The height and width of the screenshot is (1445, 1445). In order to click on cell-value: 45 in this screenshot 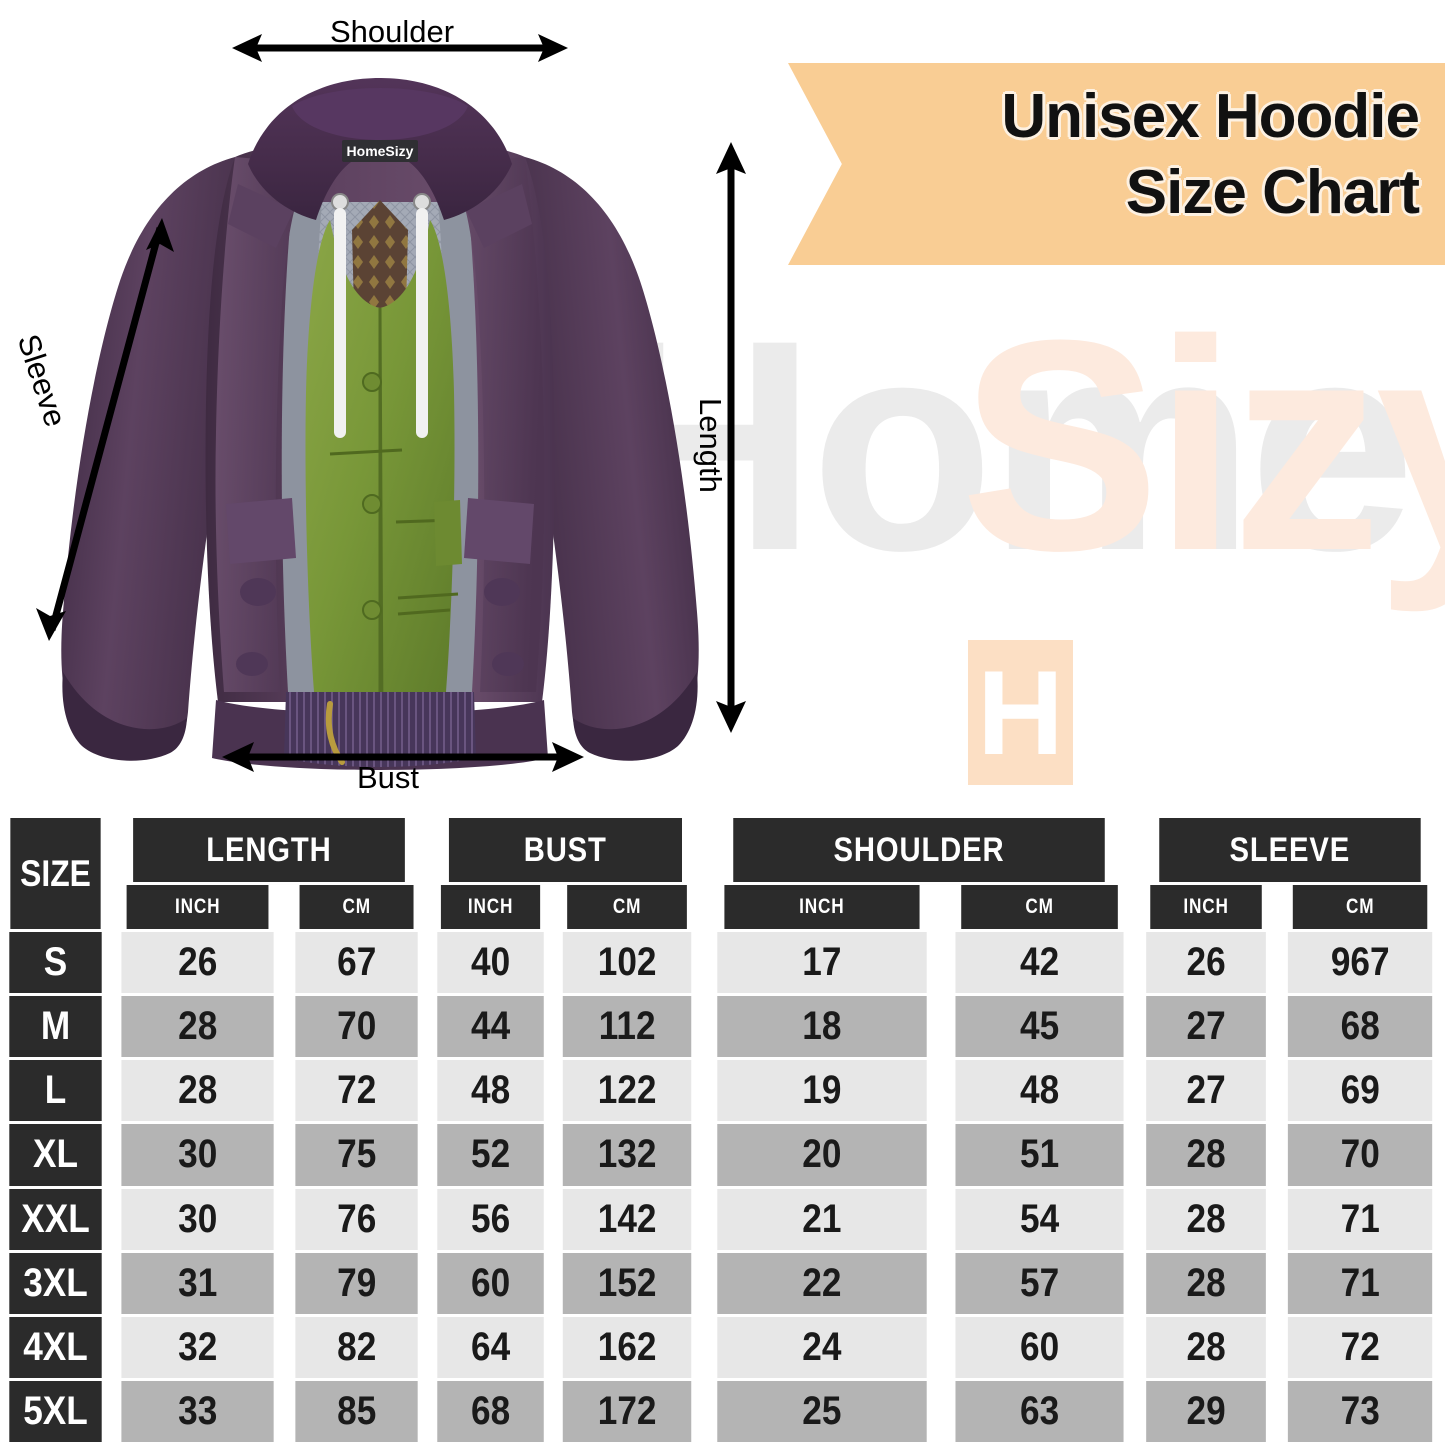, I will do `click(1039, 1027)`.